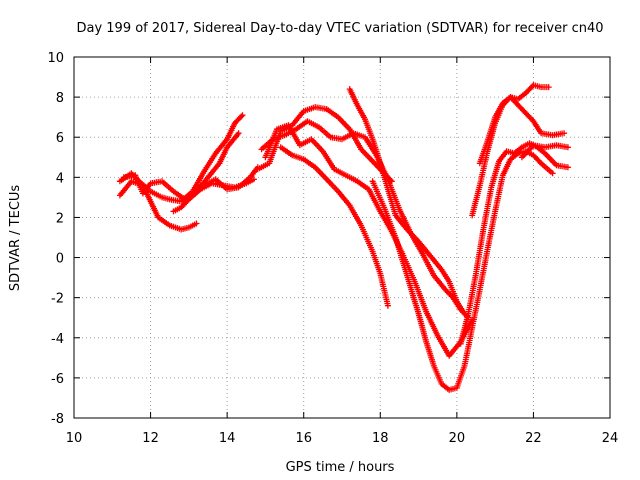 The height and width of the screenshot is (480, 640). Describe the element at coordinates (60, 138) in the screenshot. I see `y-tick-label: 6` at that location.